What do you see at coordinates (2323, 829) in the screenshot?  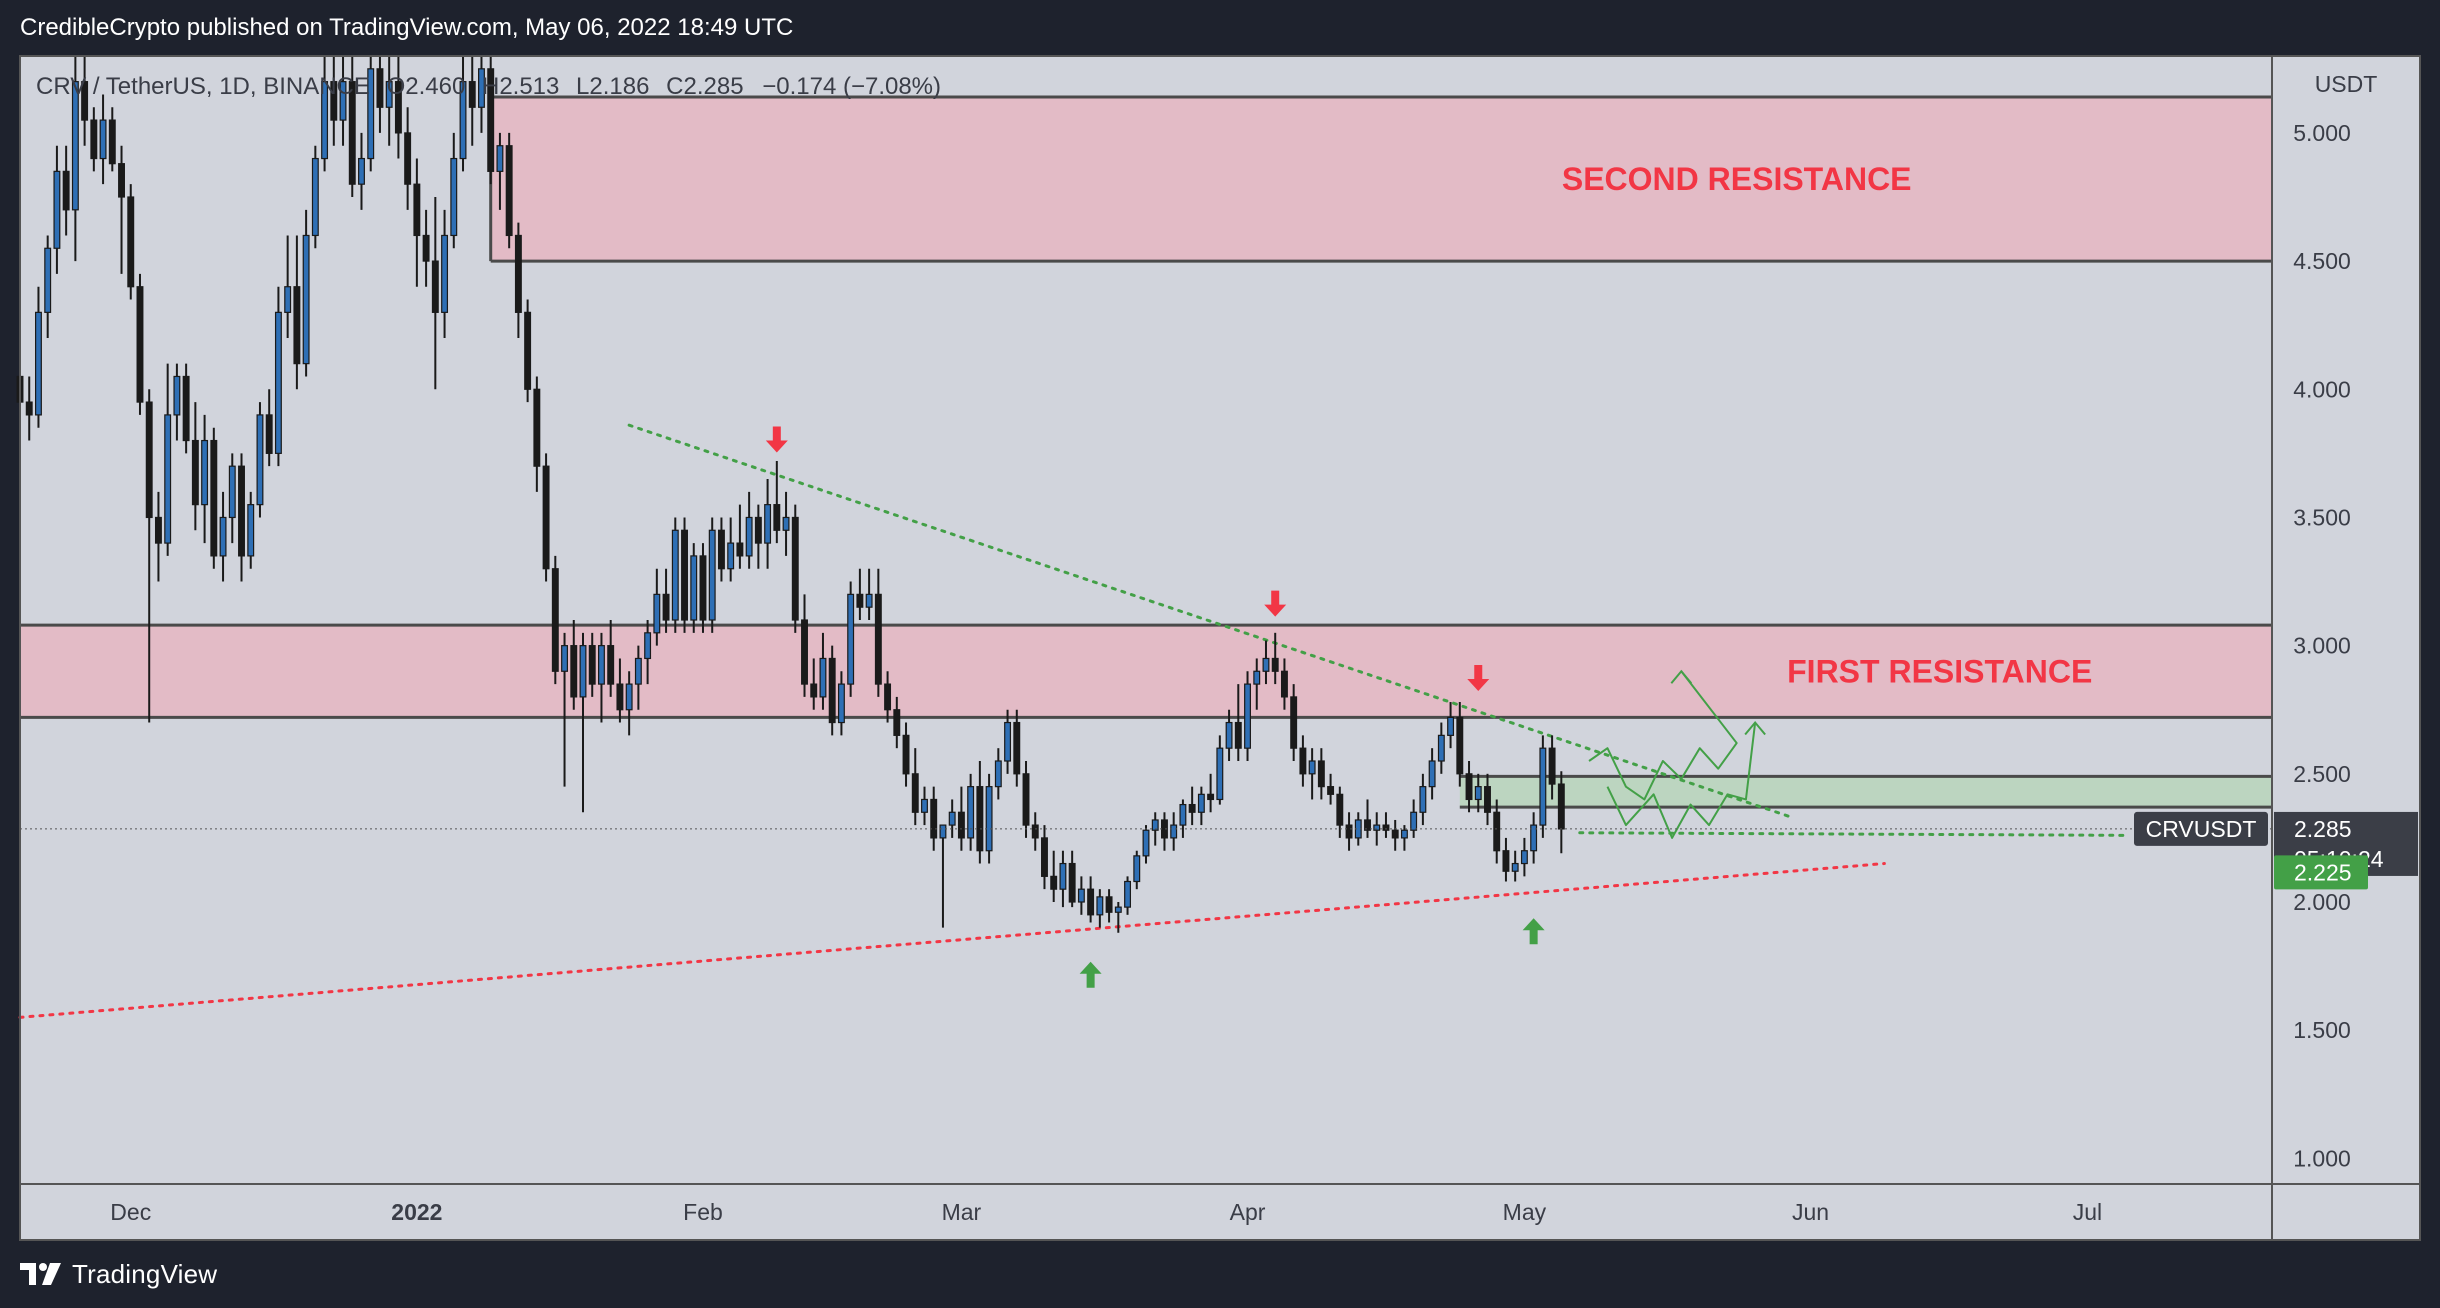 I see `last-price-value: 2.285` at bounding box center [2323, 829].